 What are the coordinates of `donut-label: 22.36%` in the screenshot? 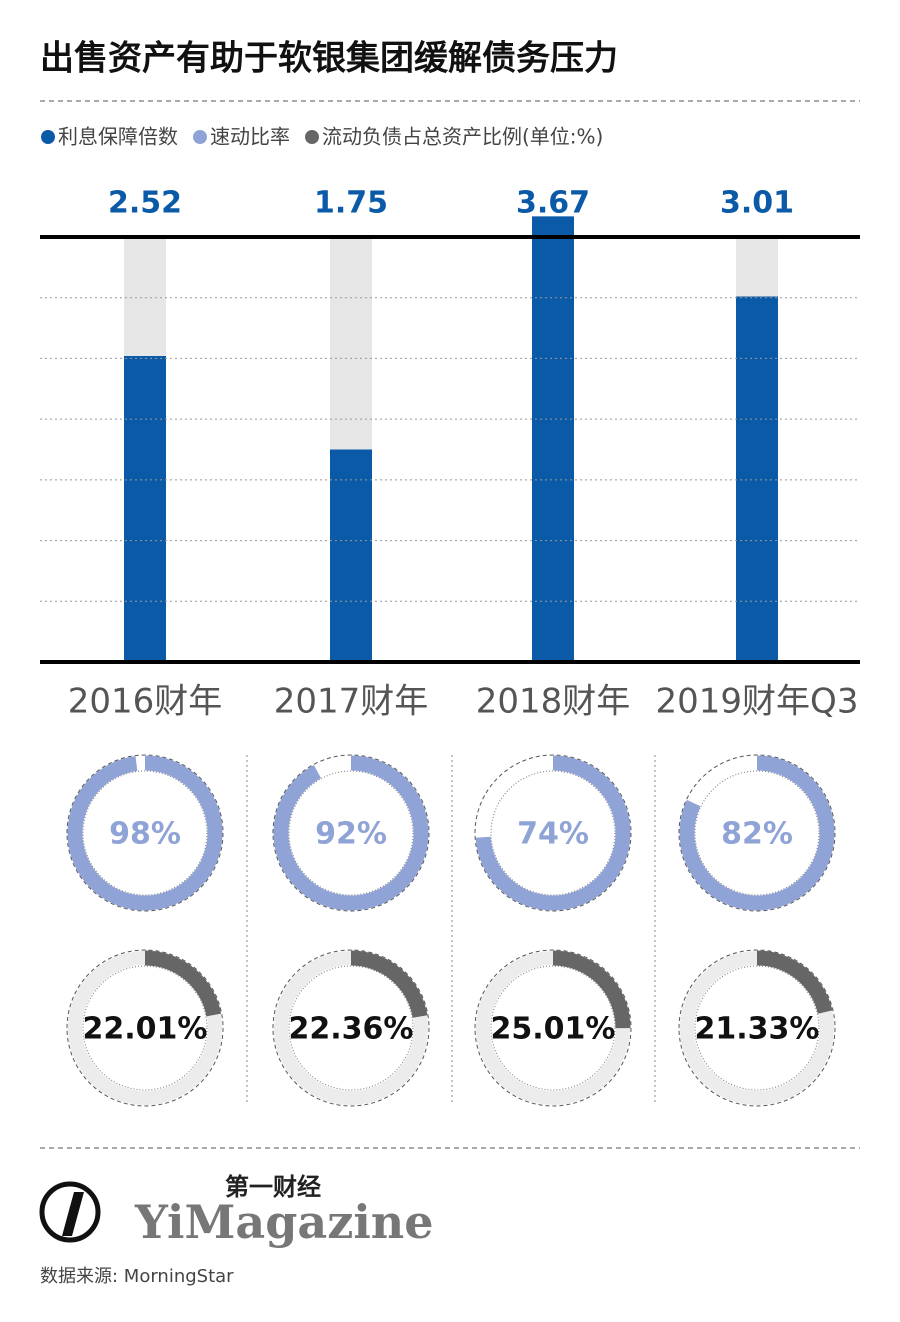 It's located at (351, 1029).